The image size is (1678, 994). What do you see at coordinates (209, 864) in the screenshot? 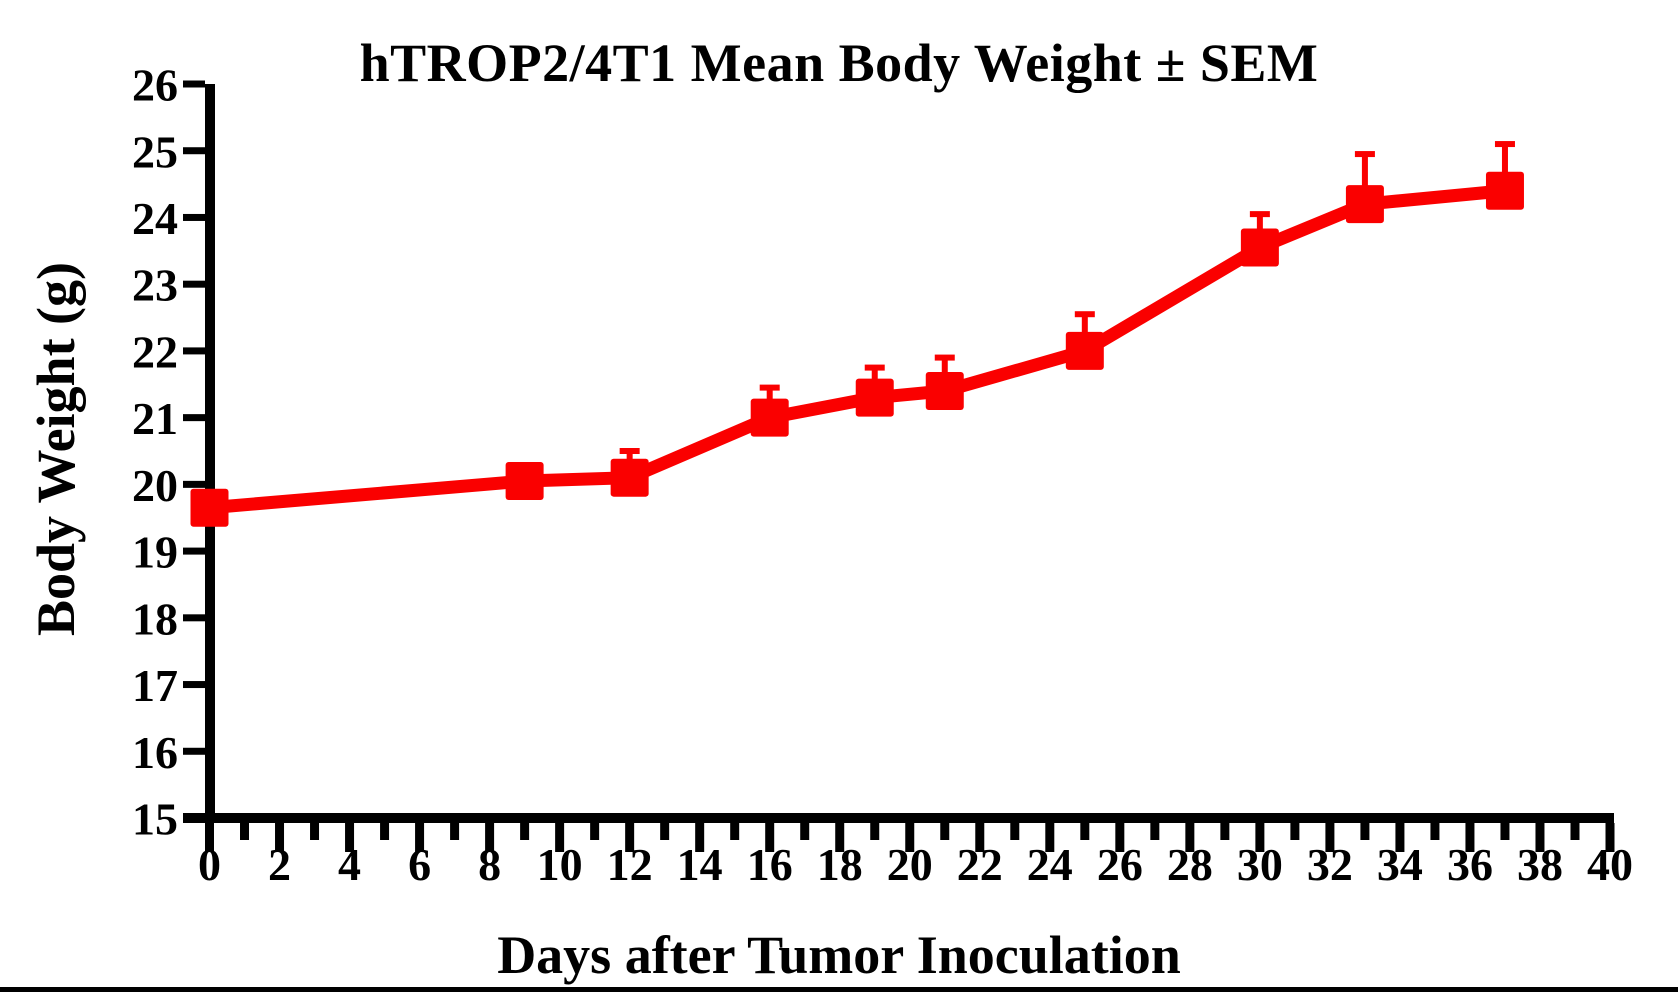
I see `x-tick-label: 0` at bounding box center [209, 864].